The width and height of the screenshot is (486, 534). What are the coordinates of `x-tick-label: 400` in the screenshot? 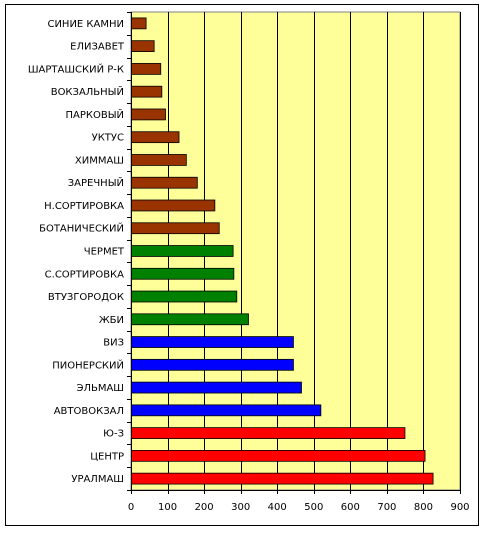 It's located at (277, 507).